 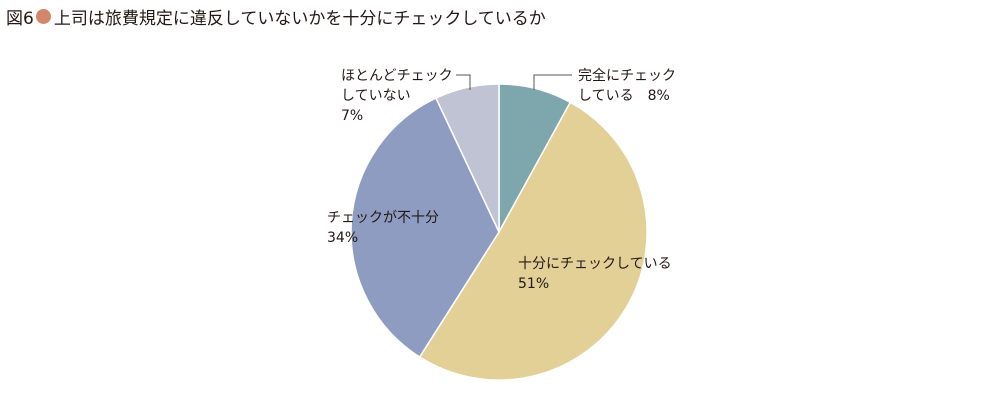 What do you see at coordinates (514, 82) in the screenshot?
I see `leader-lines` at bounding box center [514, 82].